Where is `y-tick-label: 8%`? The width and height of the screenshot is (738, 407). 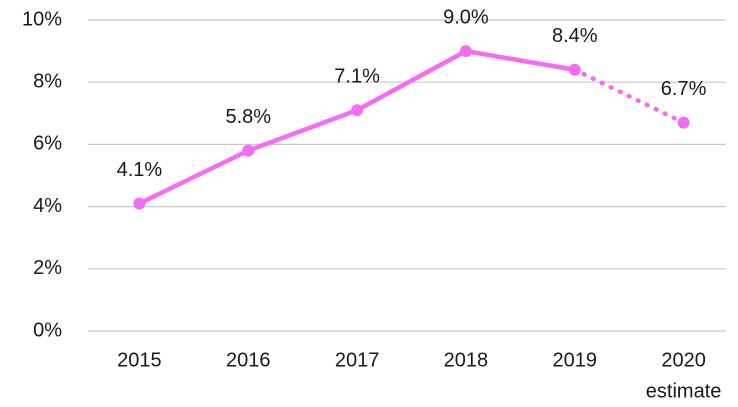
y-tick-label: 8% is located at coordinates (47, 81).